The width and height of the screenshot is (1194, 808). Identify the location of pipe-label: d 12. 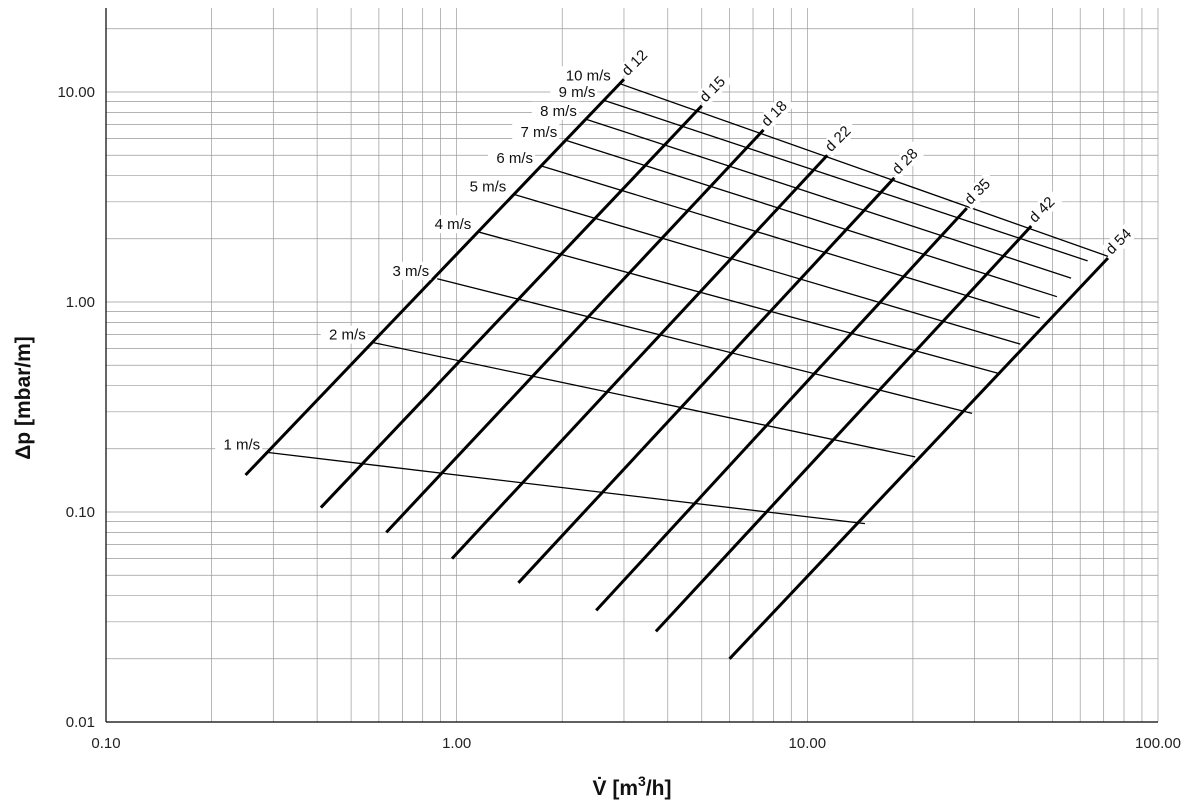
(636, 61).